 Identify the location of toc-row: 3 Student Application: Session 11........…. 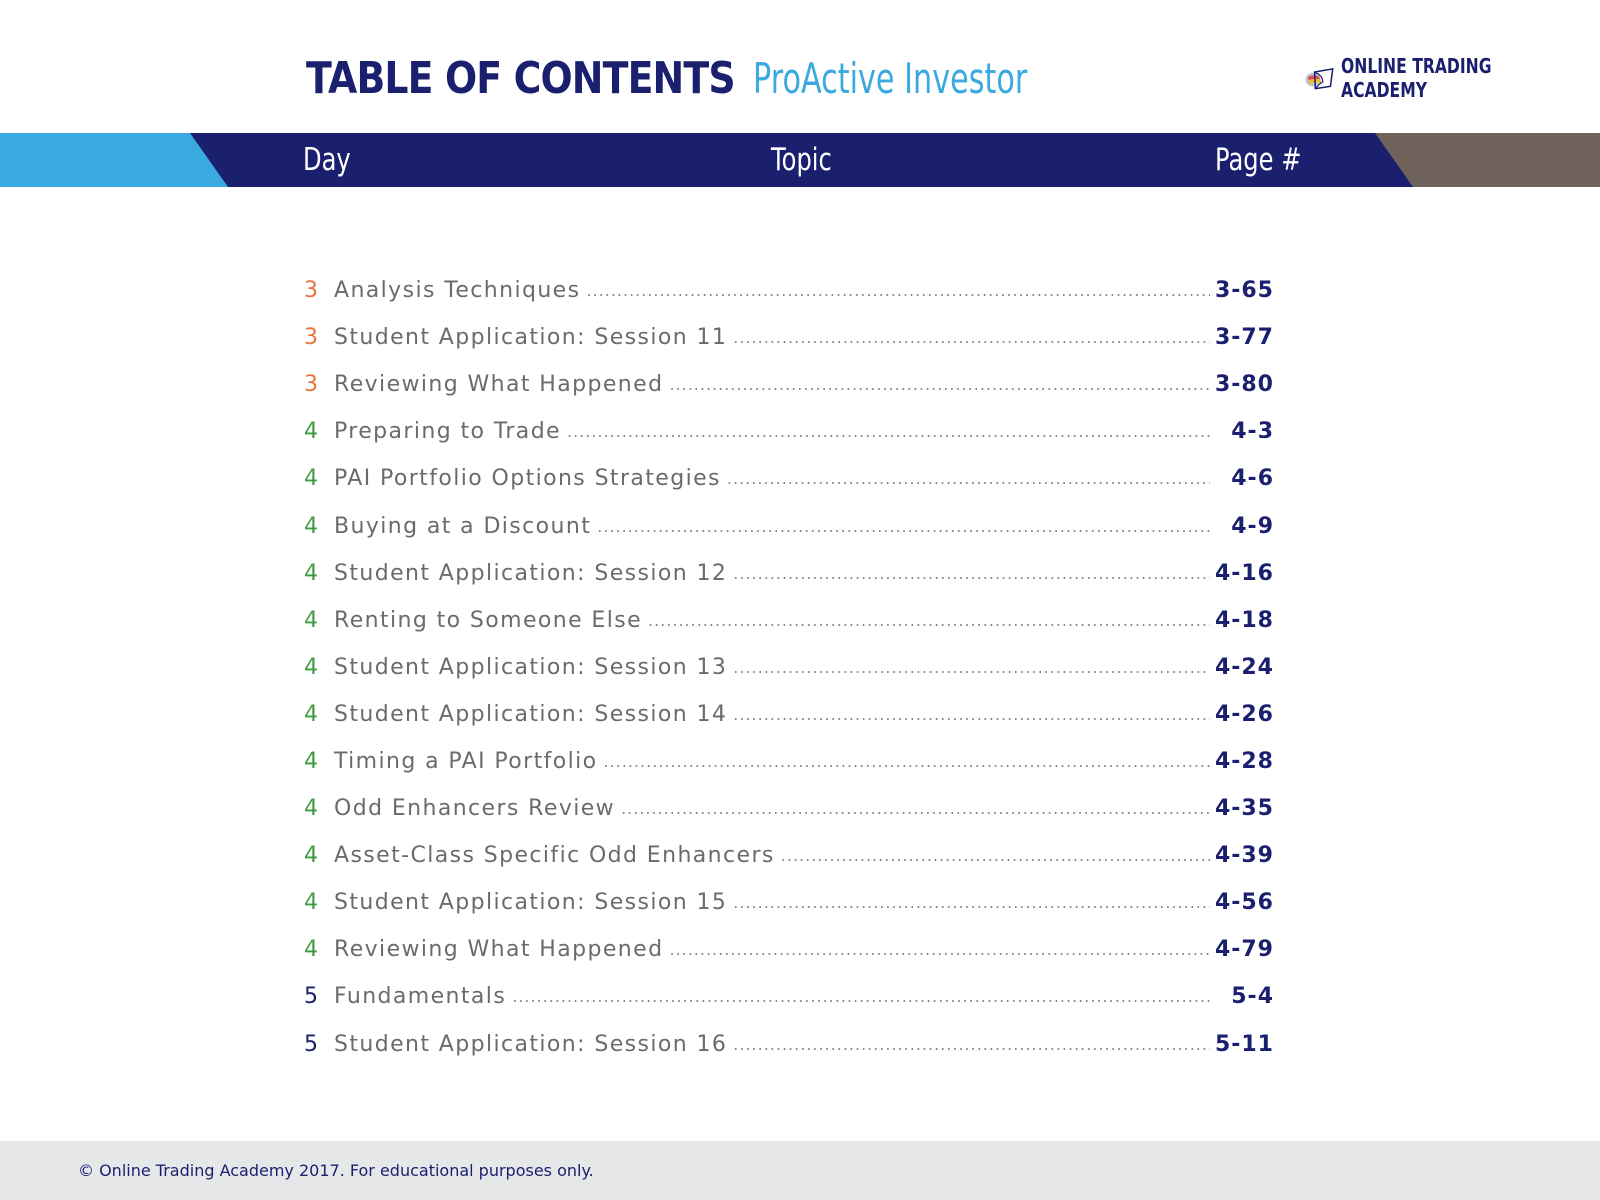
(789, 337).